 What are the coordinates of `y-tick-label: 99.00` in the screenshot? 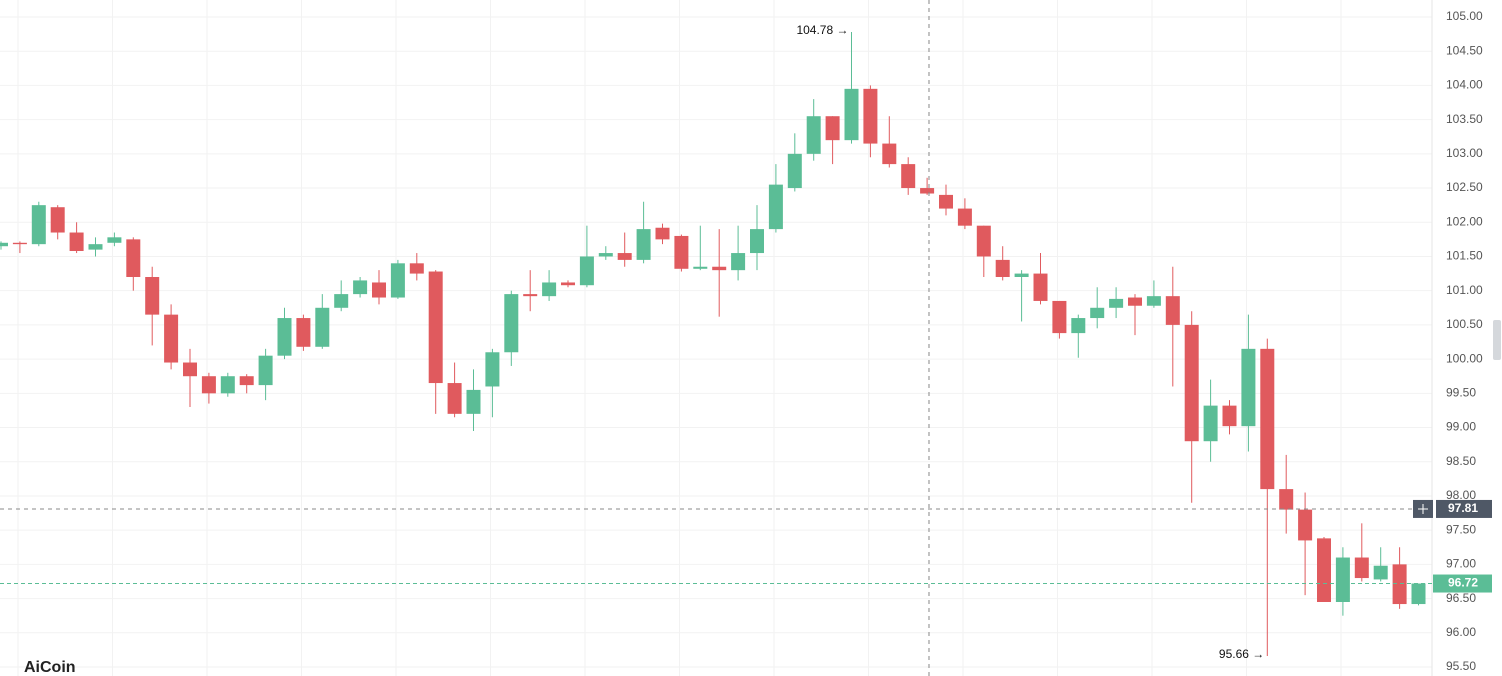 It's located at (1461, 427).